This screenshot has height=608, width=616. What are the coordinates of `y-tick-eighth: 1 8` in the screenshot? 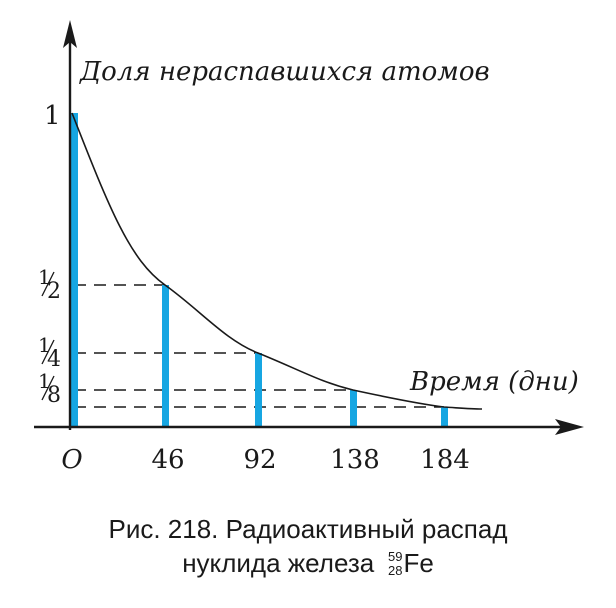 It's located at (49, 388).